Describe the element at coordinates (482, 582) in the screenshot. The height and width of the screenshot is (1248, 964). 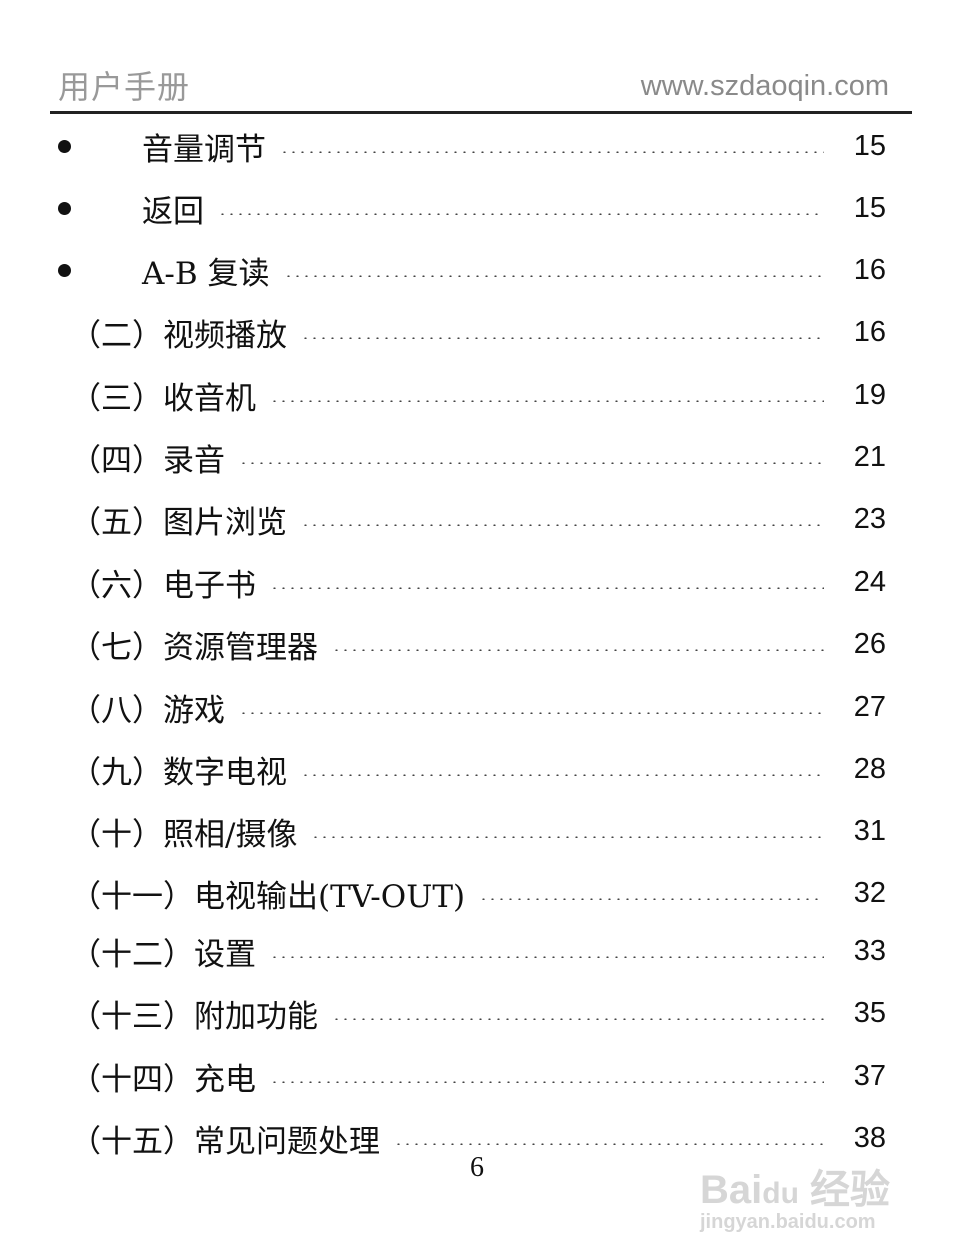
I see `toc-entry: （六）电子书 24` at that location.